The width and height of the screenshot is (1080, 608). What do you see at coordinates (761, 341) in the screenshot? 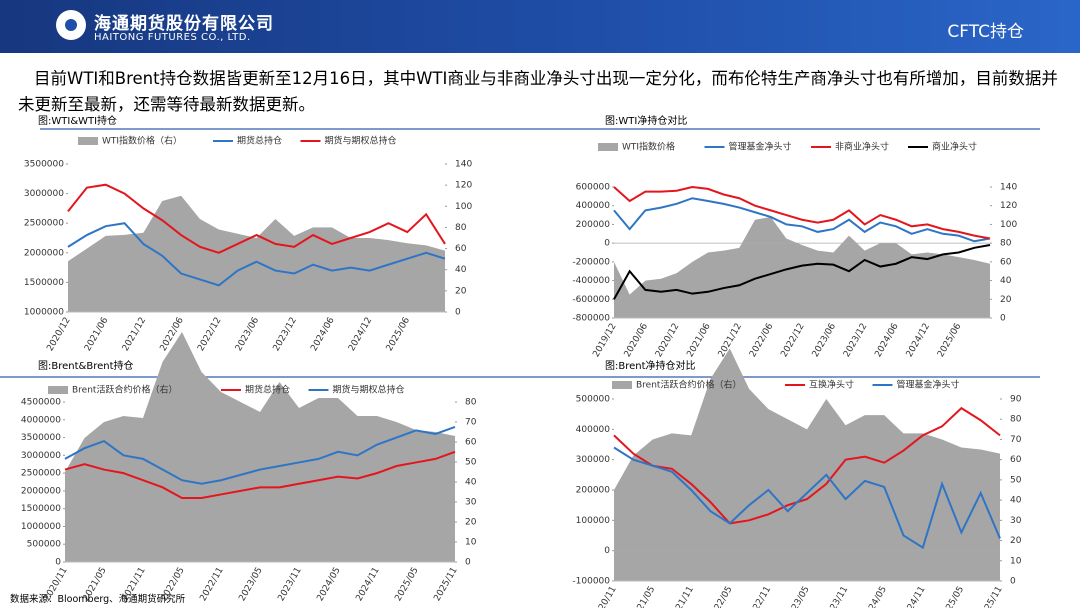
I see `x-tick-label: 2022/06` at bounding box center [761, 341].